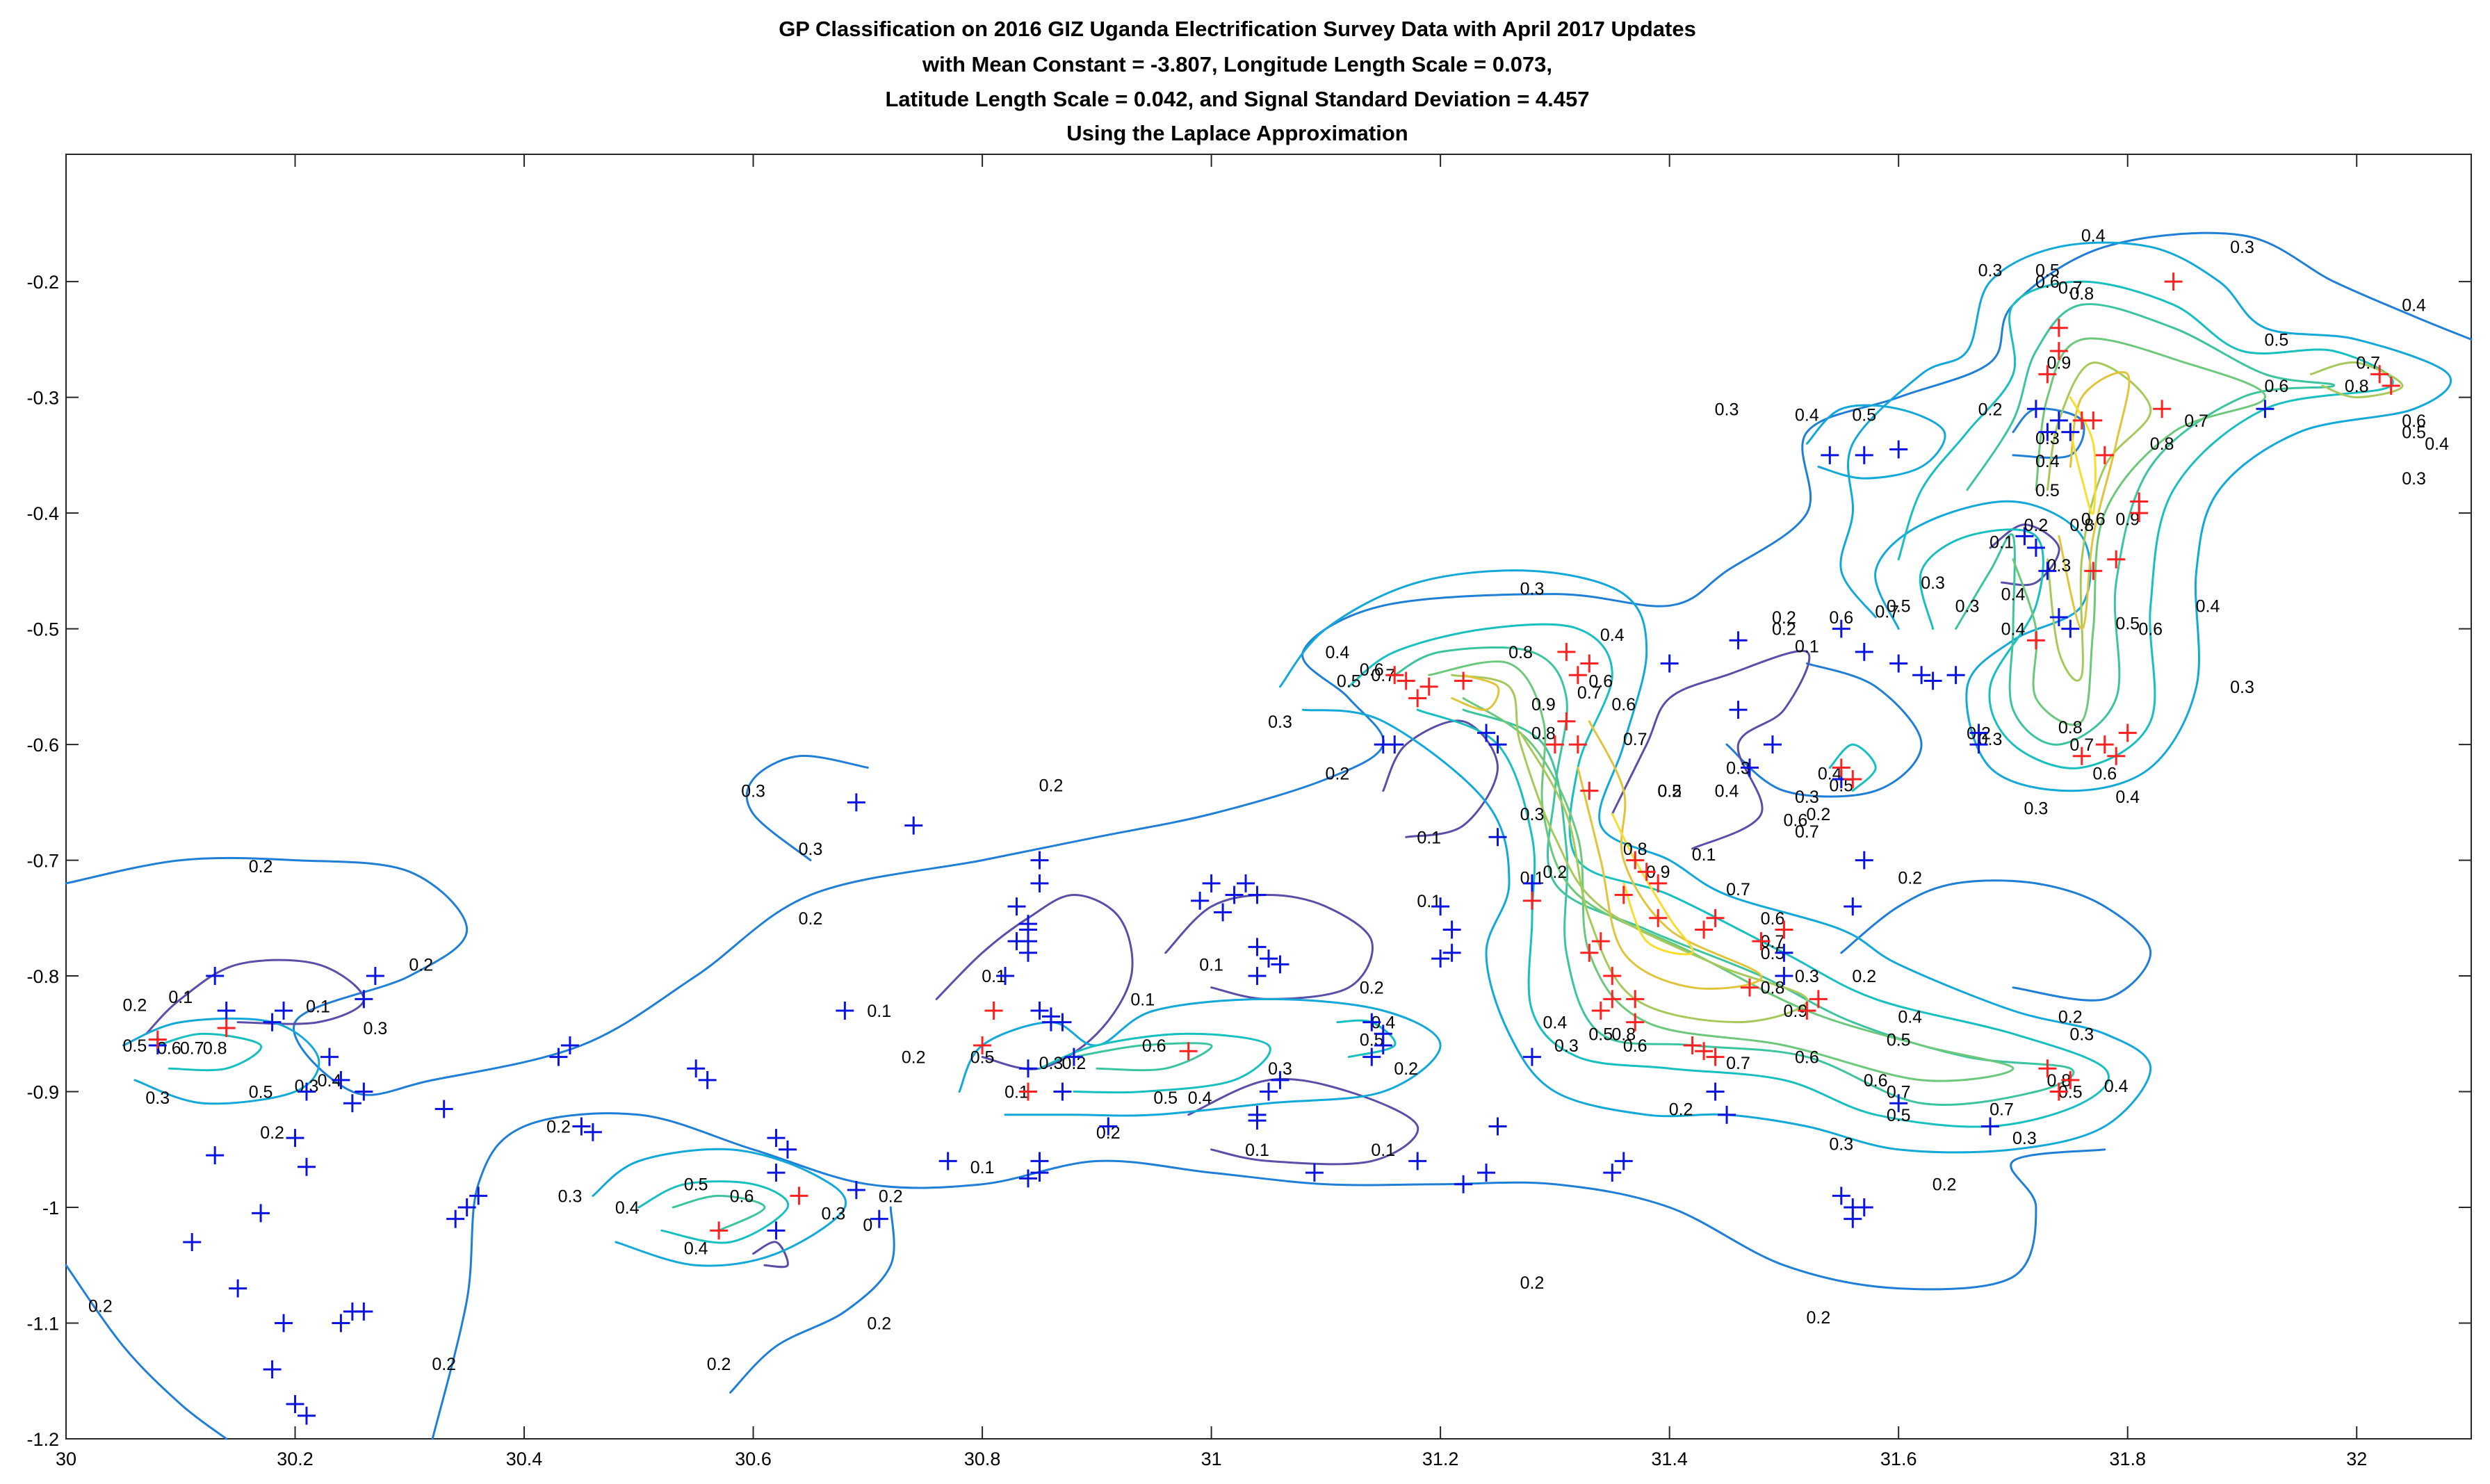 This screenshot has width=2490, height=1484. Describe the element at coordinates (180, 997) in the screenshot. I see `contour-label-3: 0.1` at that location.